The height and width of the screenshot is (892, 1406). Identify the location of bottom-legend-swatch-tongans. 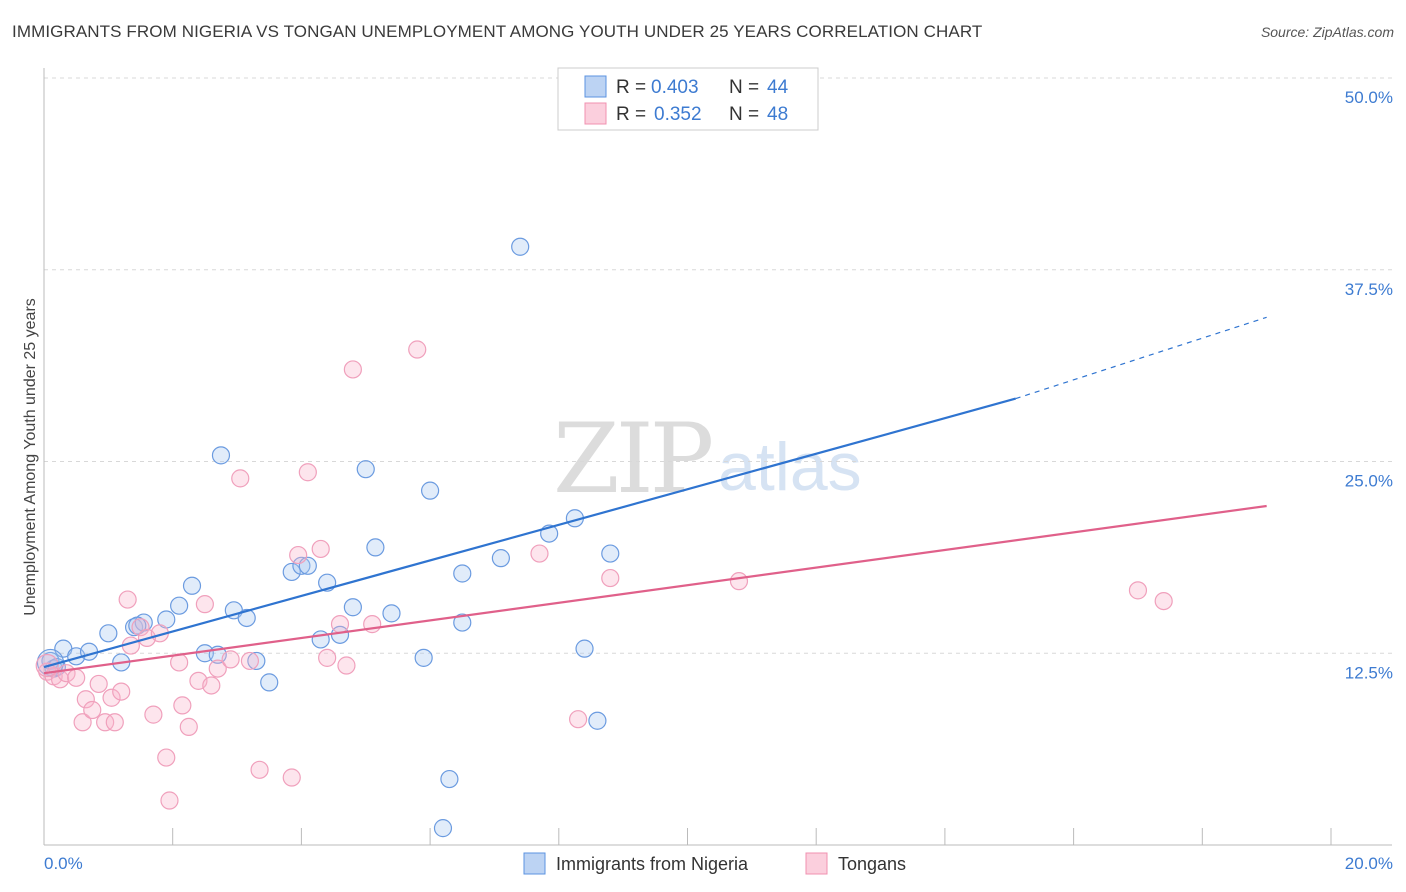
(816, 863).